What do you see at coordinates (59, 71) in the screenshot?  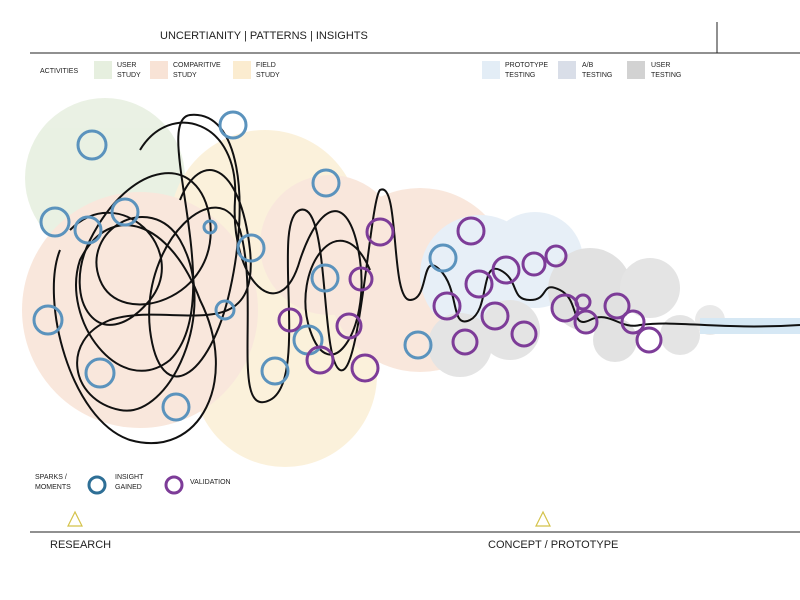 I see `activities-label: ACTIVITIES` at bounding box center [59, 71].